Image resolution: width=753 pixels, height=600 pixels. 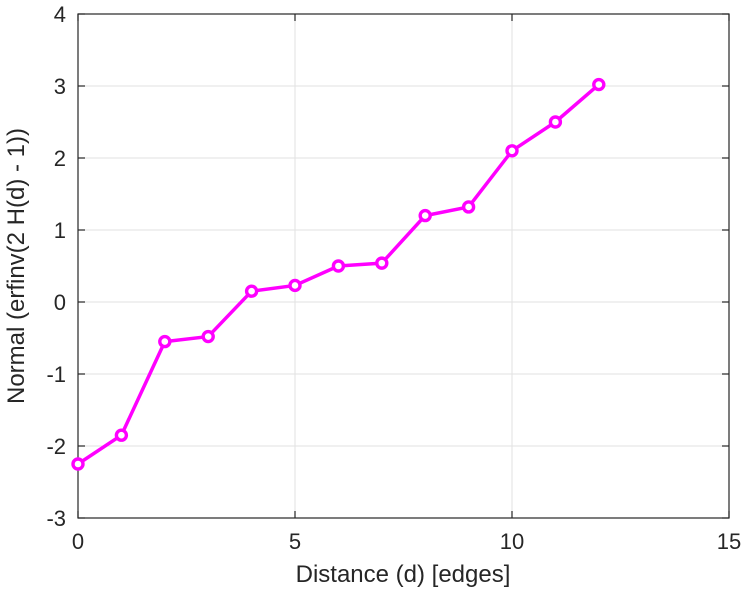 I want to click on y-tick-label: 4, so click(x=60, y=14).